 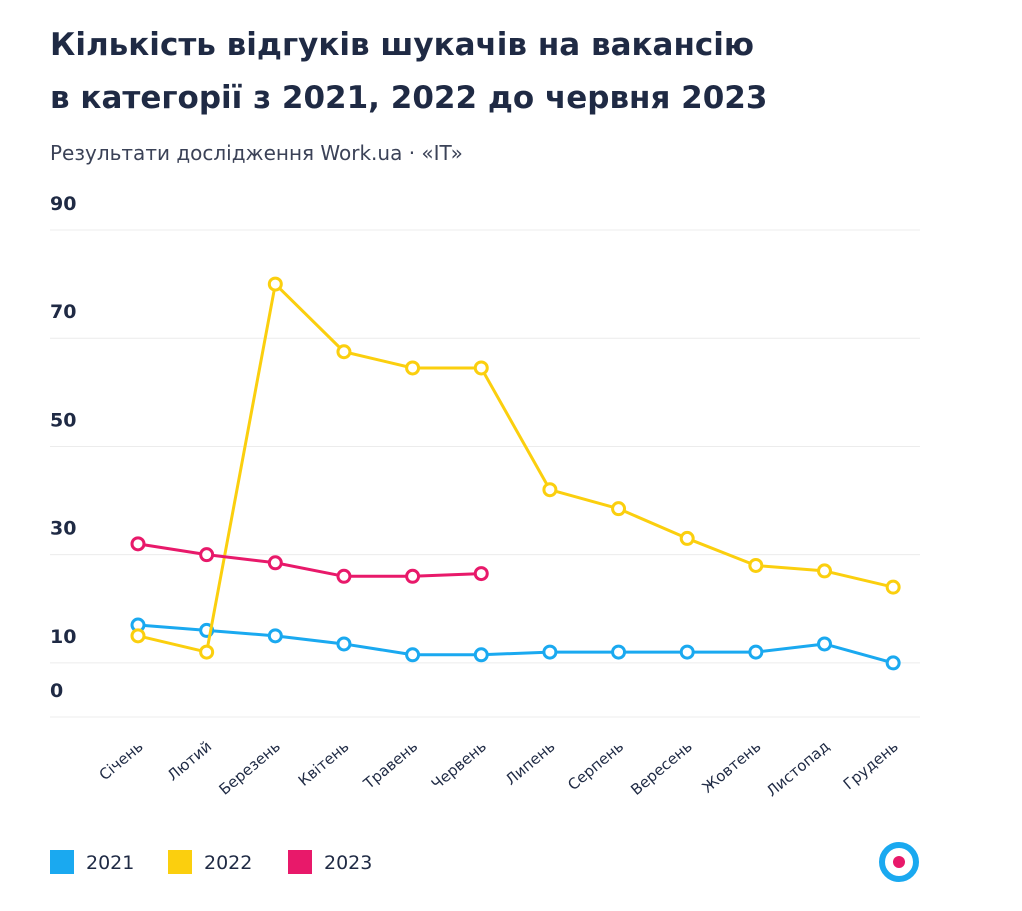 I want to click on legend-label: 2023, so click(x=348, y=863).